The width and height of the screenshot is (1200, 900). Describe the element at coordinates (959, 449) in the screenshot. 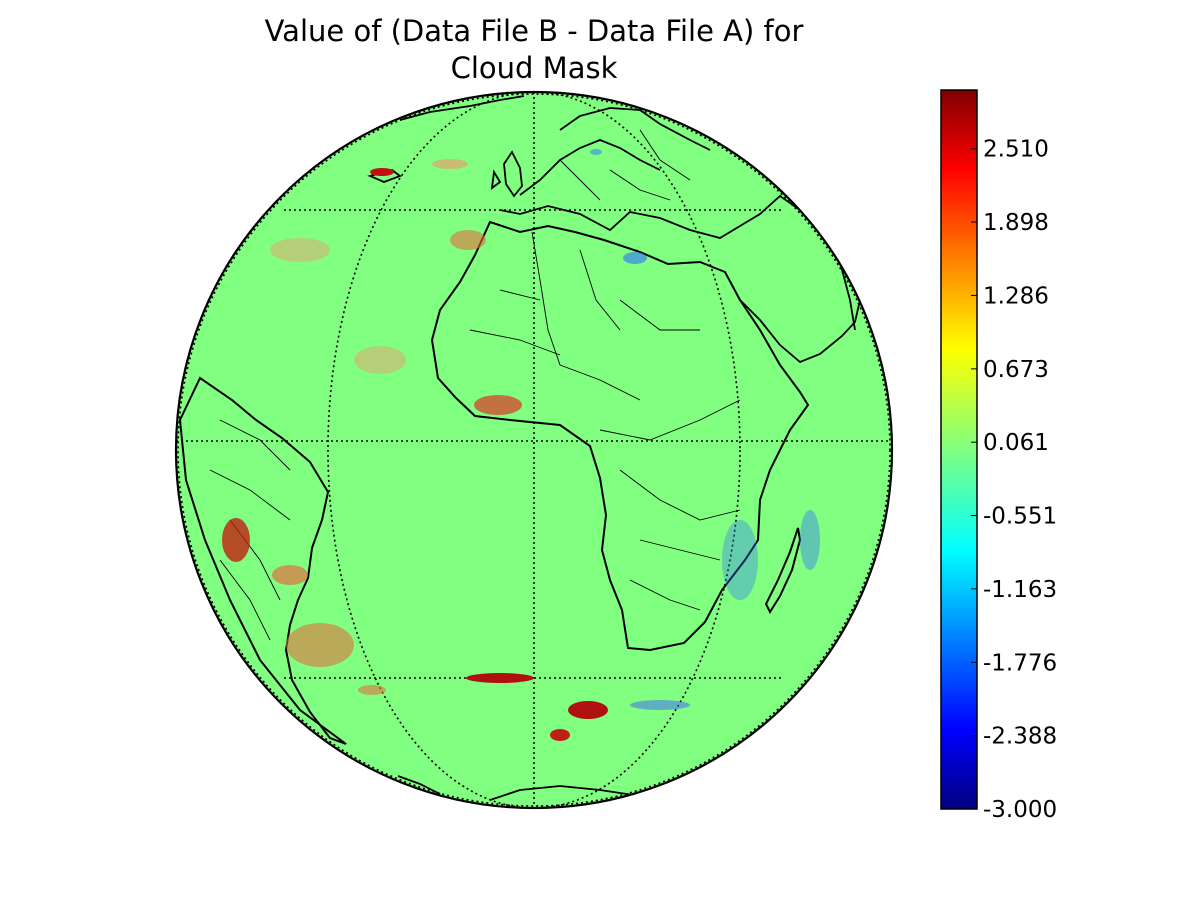

I see `colorbar-gradient` at that location.